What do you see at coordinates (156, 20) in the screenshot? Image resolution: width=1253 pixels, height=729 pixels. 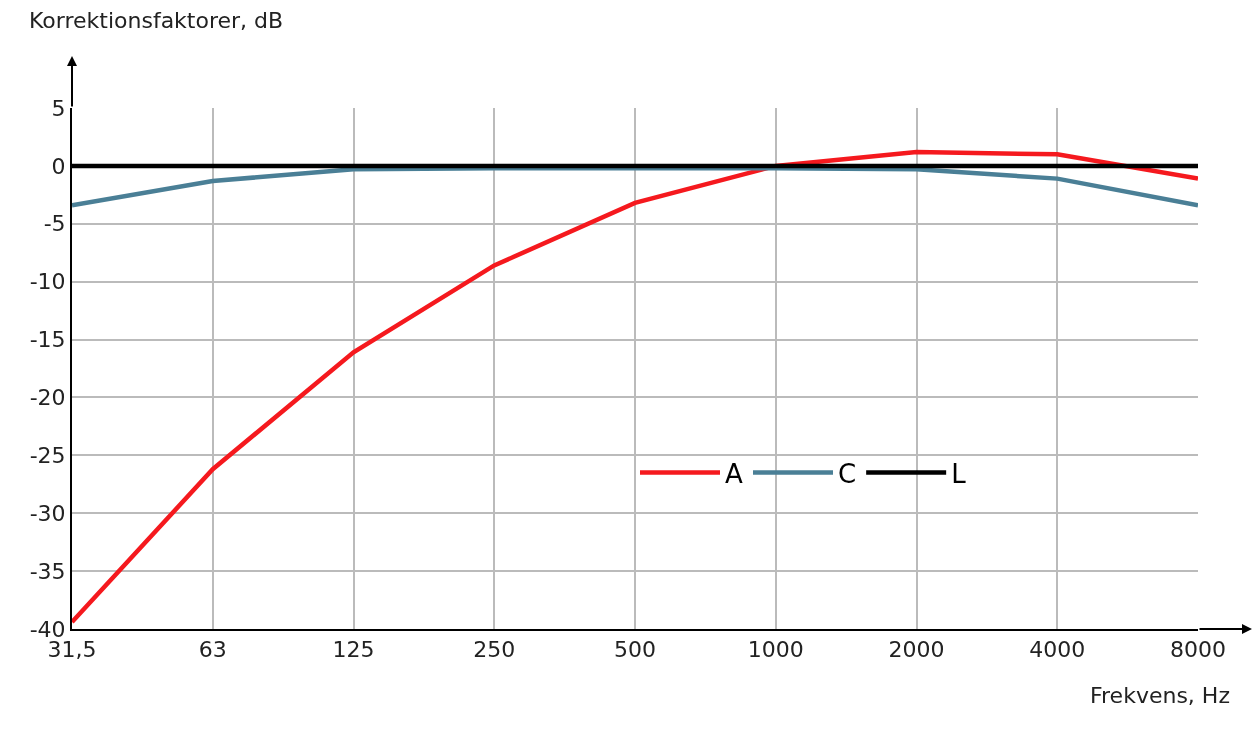 I see `y-axis-title: Korrektionsfaktorer, dB` at bounding box center [156, 20].